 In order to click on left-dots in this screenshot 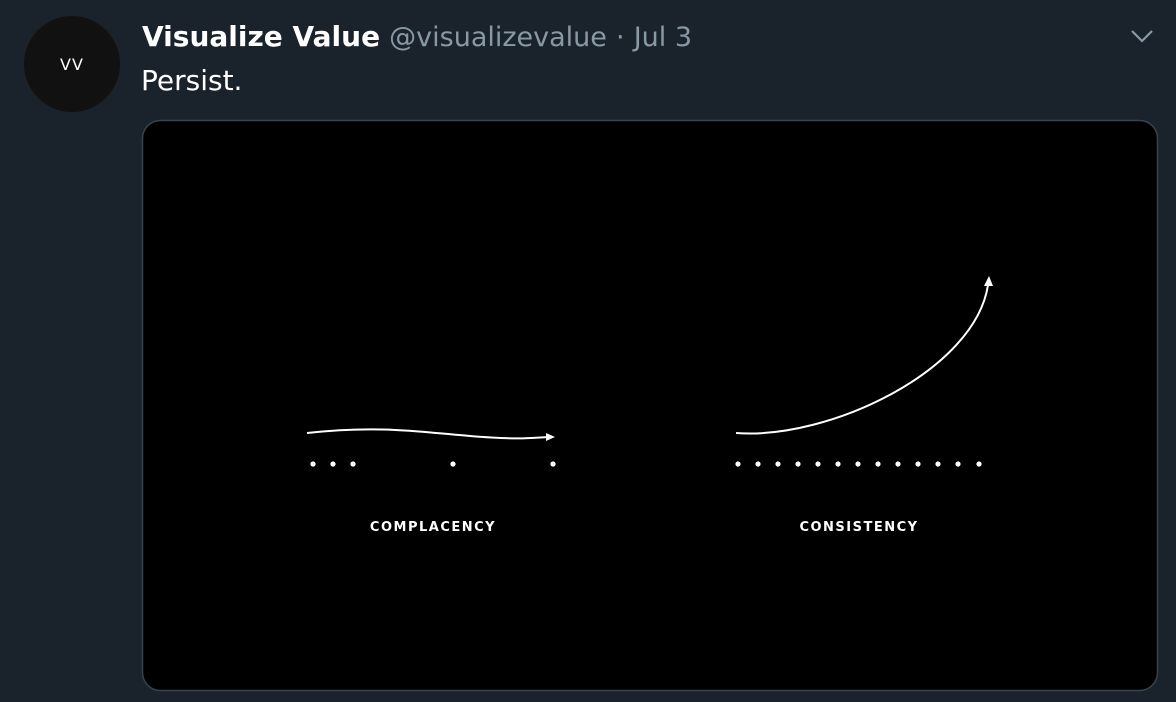, I will do `click(433, 464)`.